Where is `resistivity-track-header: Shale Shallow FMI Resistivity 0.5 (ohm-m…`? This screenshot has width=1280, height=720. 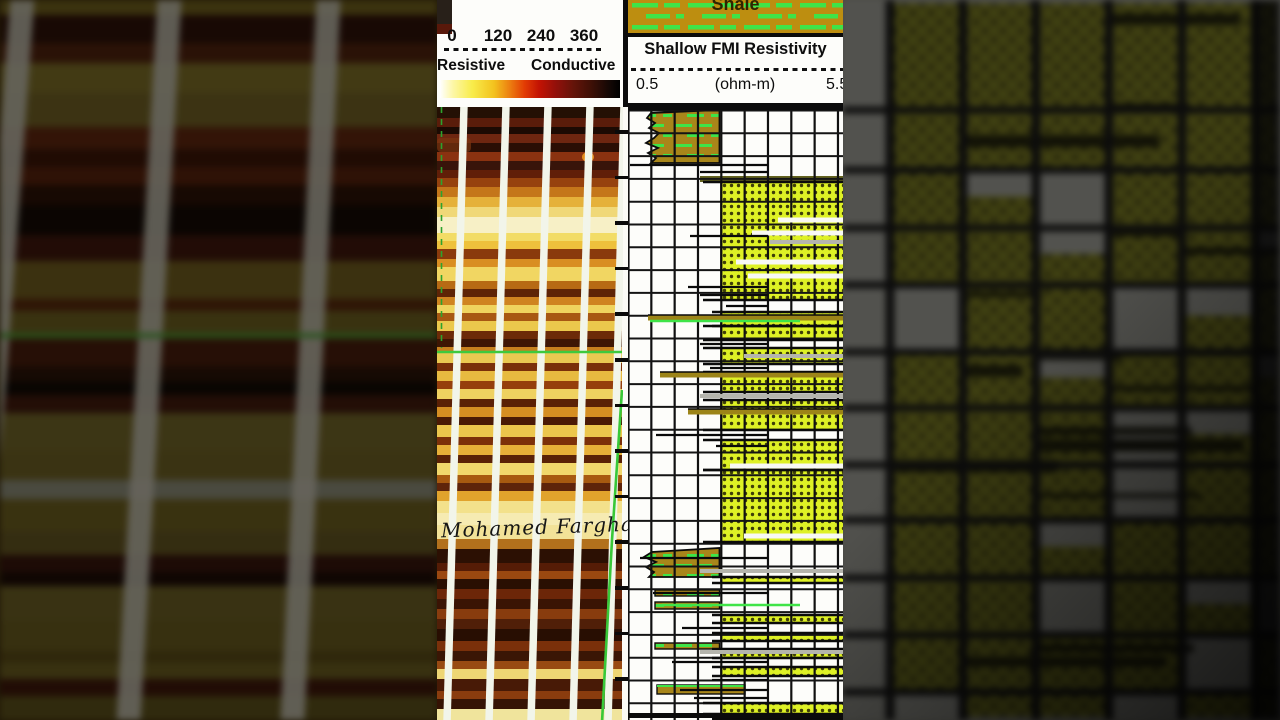
resistivity-track-header: Shale Shallow FMI Resistivity 0.5 (ohm-m… is located at coordinates (735, 53).